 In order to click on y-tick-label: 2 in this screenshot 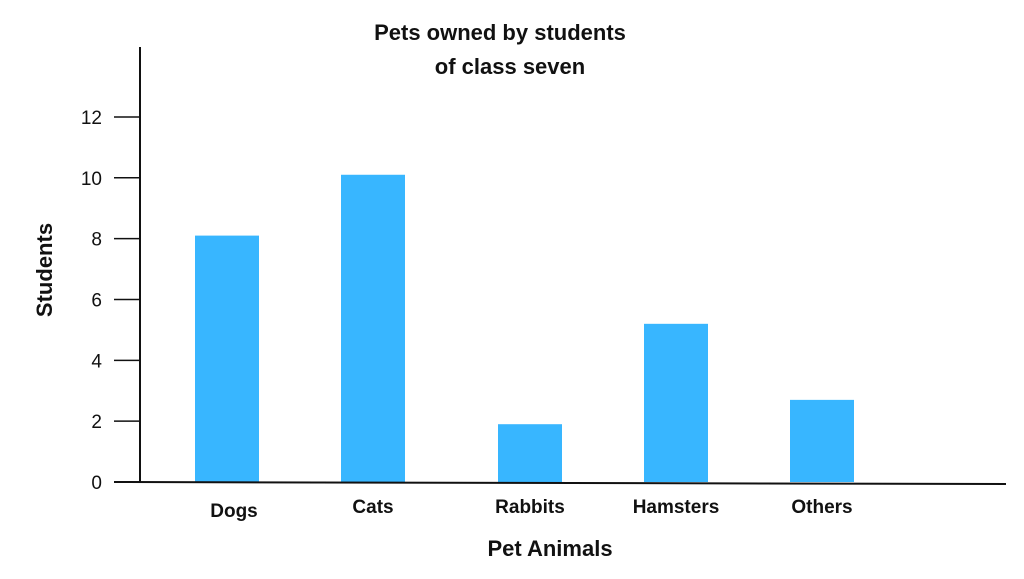, I will do `click(96, 422)`.